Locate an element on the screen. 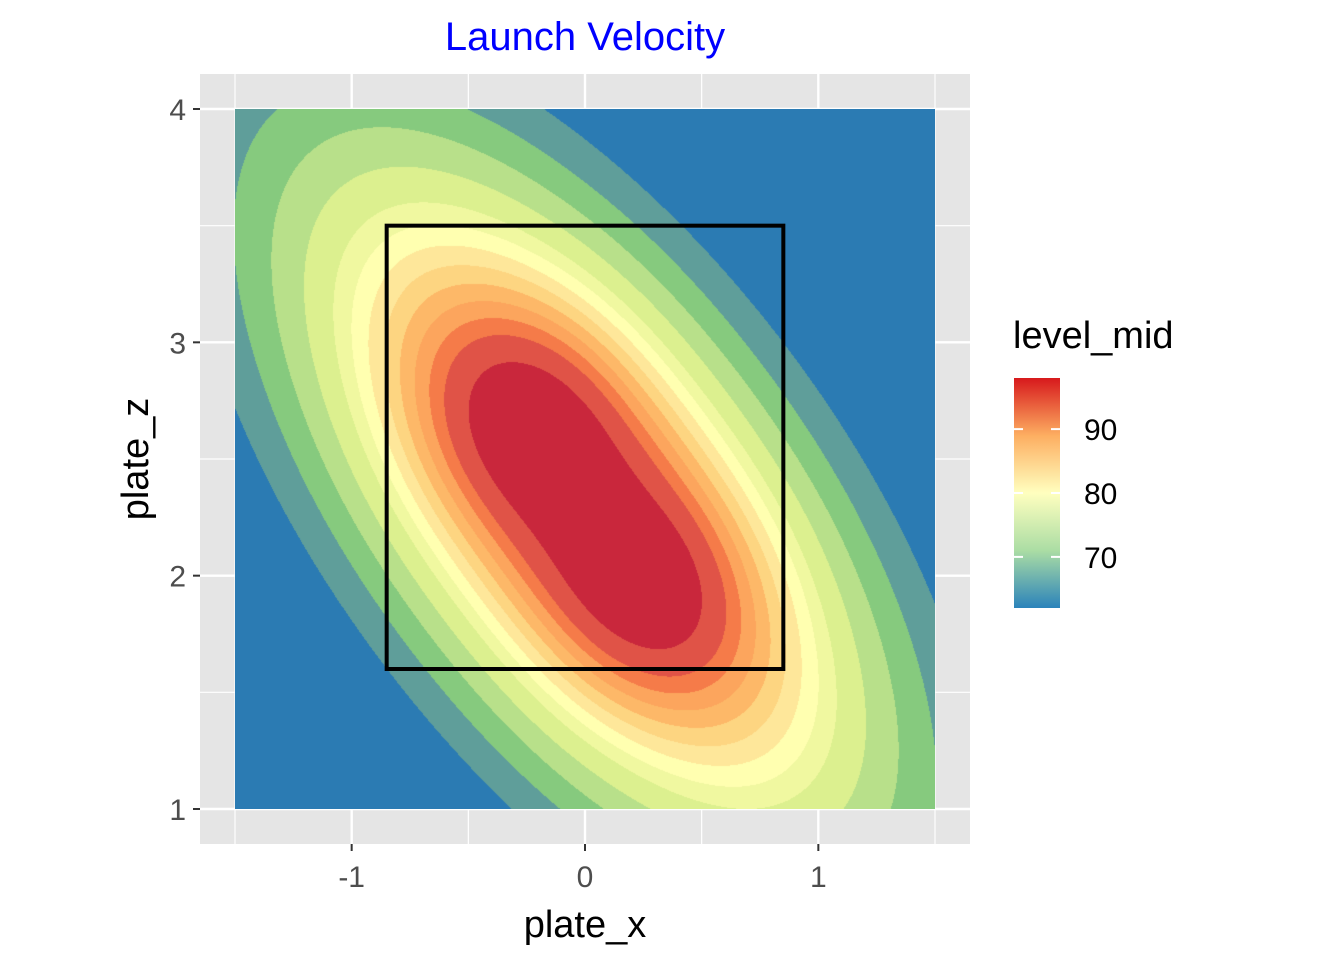 This screenshot has width=1344, height=960. colorbar-label: 80 is located at coordinates (1100, 494).